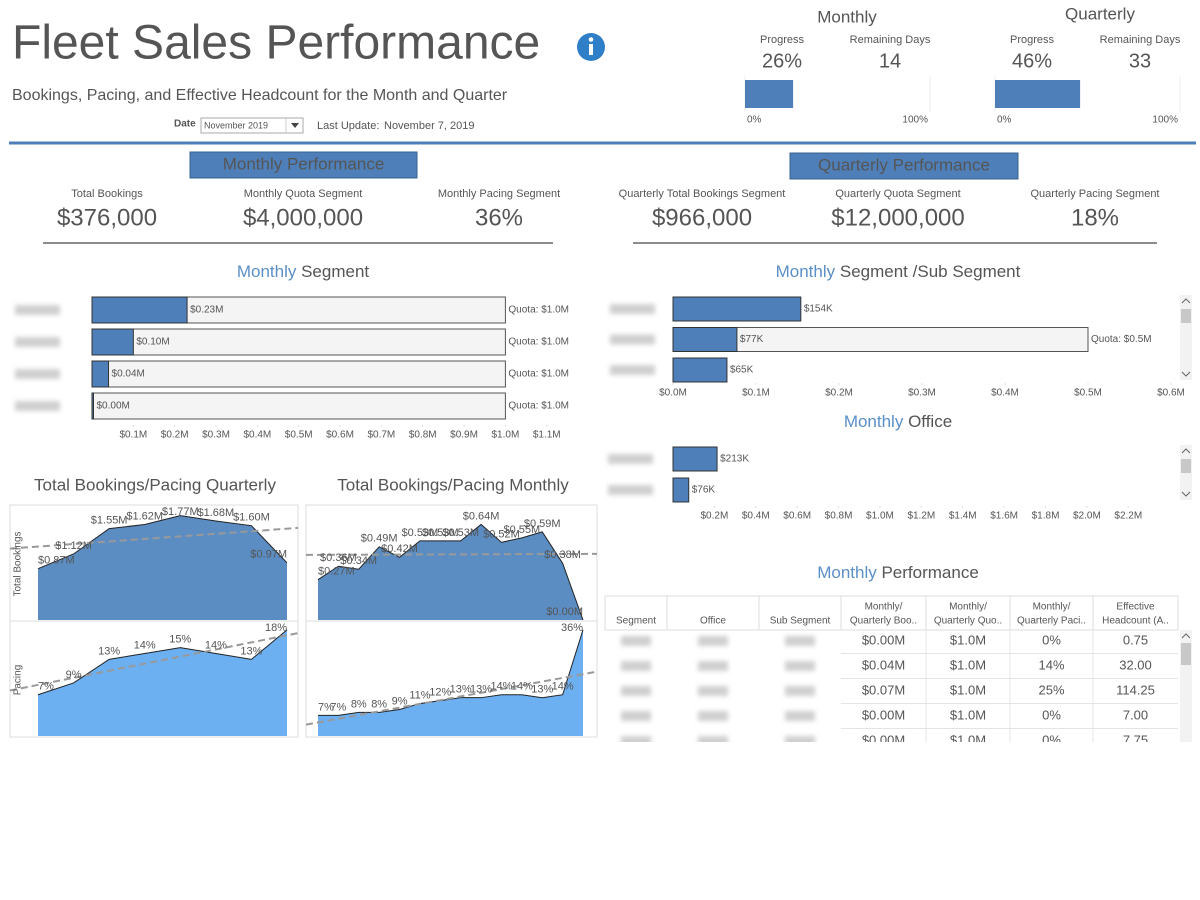 This screenshot has height=900, width=1200. I want to click on data-label: $1.77M, so click(180, 512).